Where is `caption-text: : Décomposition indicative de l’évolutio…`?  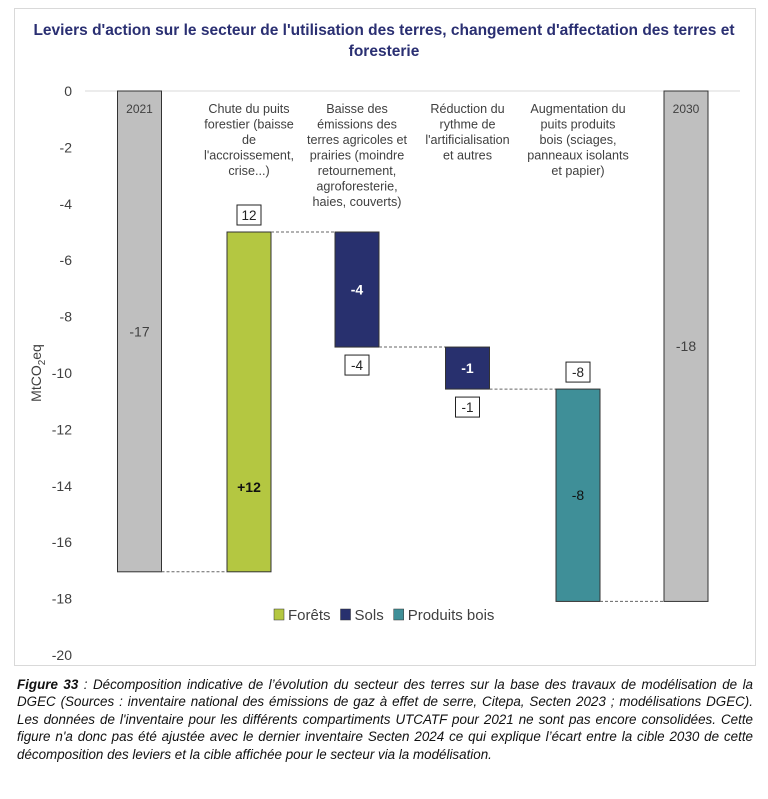
caption-text: : Décomposition indicative de l’évolutio… is located at coordinates (385, 719).